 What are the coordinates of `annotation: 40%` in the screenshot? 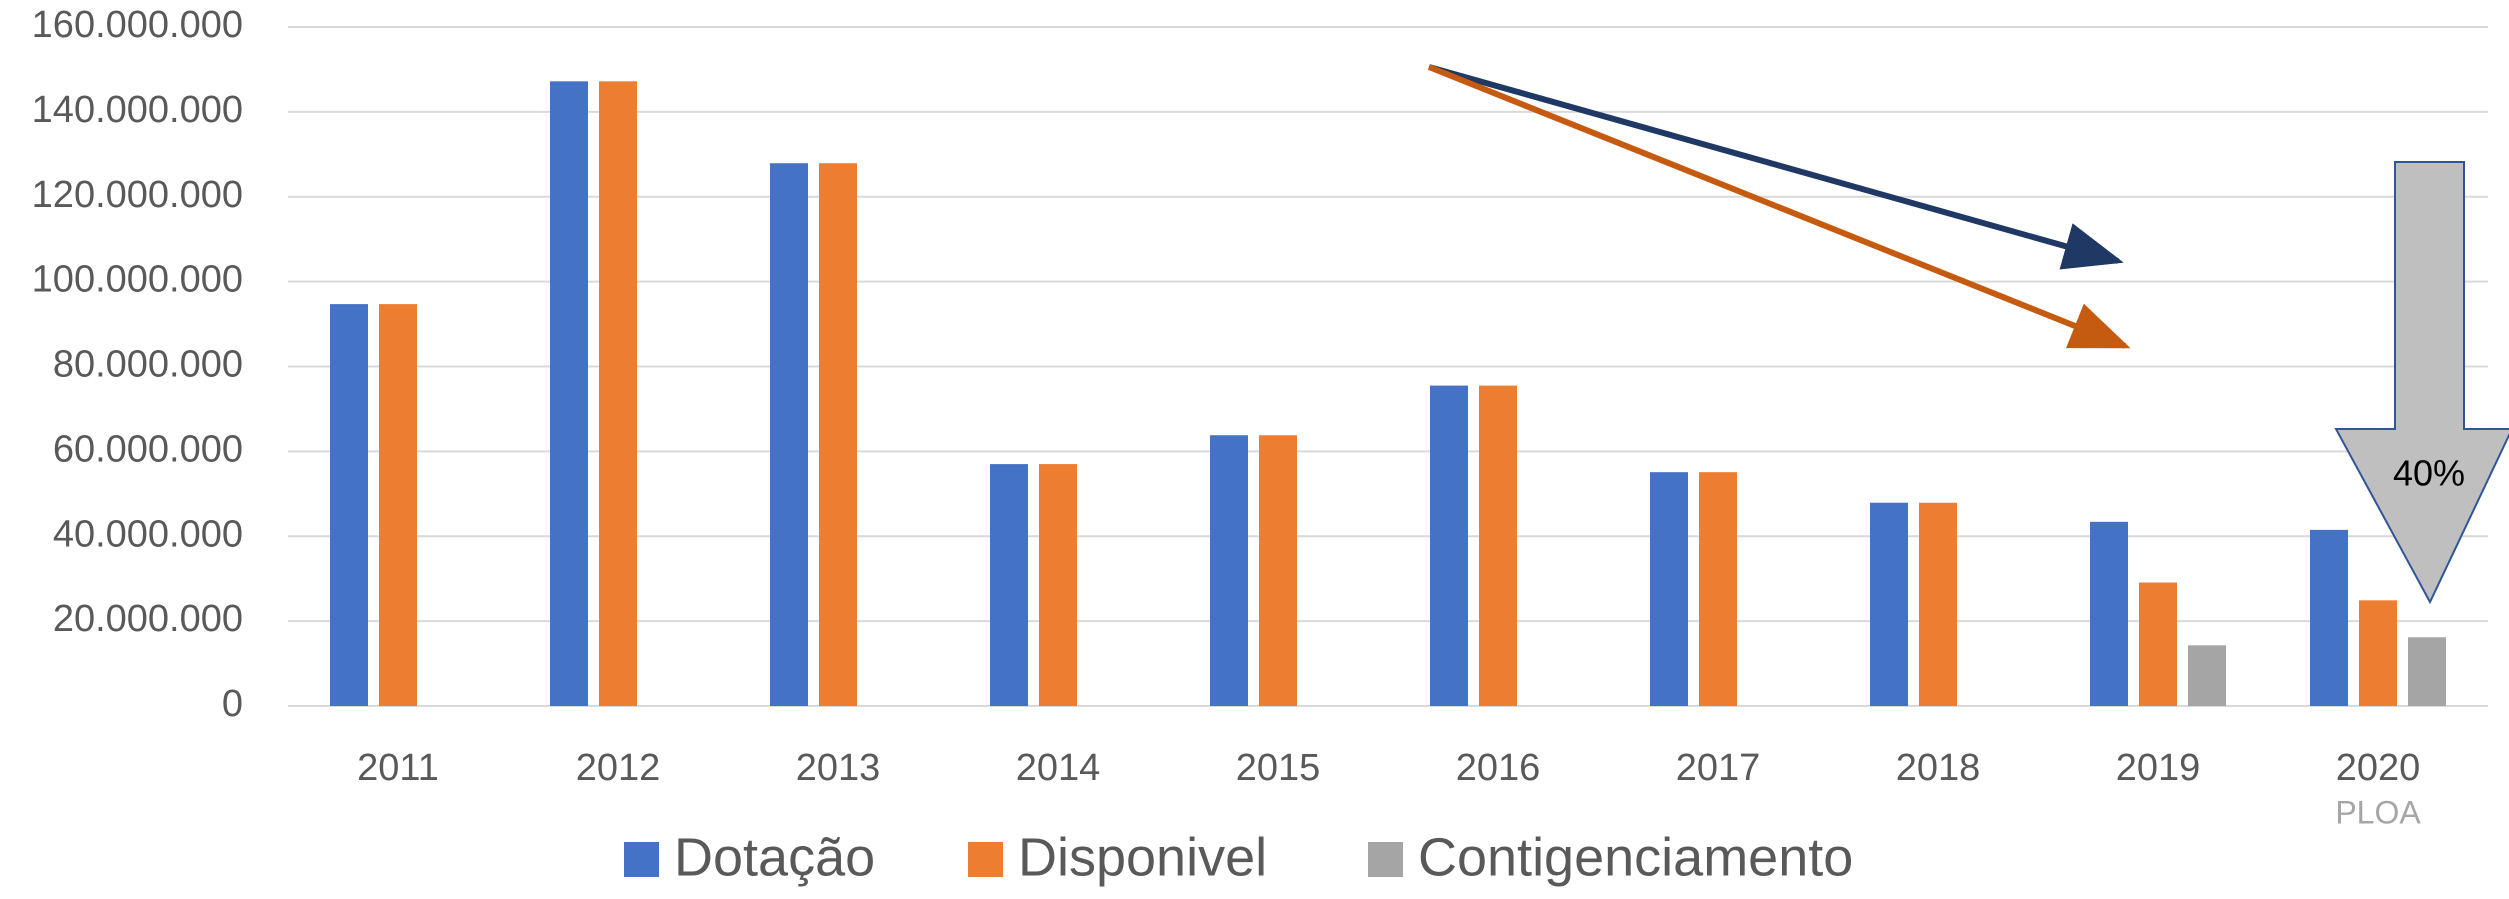 It's located at (2429, 473).